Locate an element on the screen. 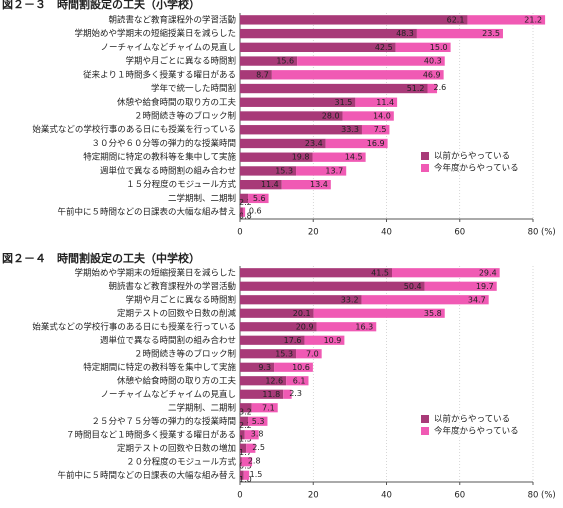 The height and width of the screenshot is (508, 563). value-label: 48.3 is located at coordinates (405, 33).